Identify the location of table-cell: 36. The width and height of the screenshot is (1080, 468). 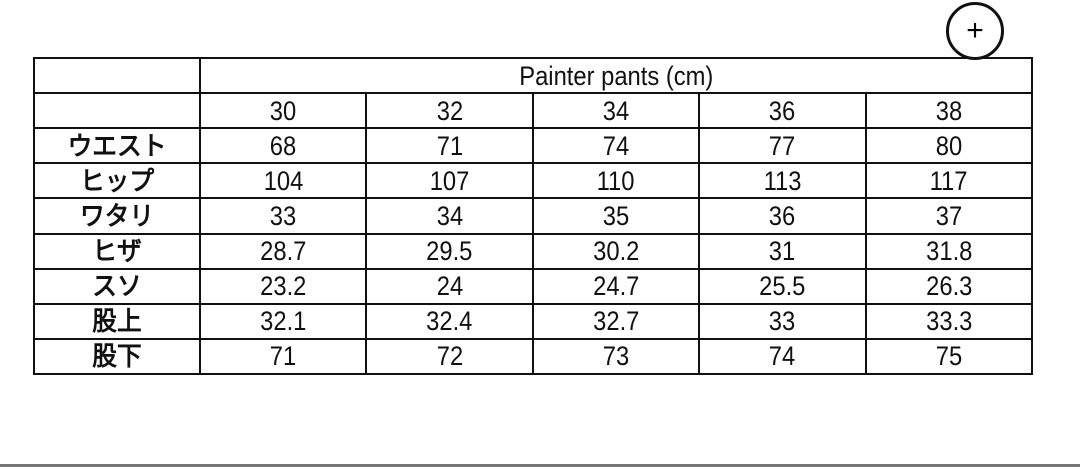
(782, 216).